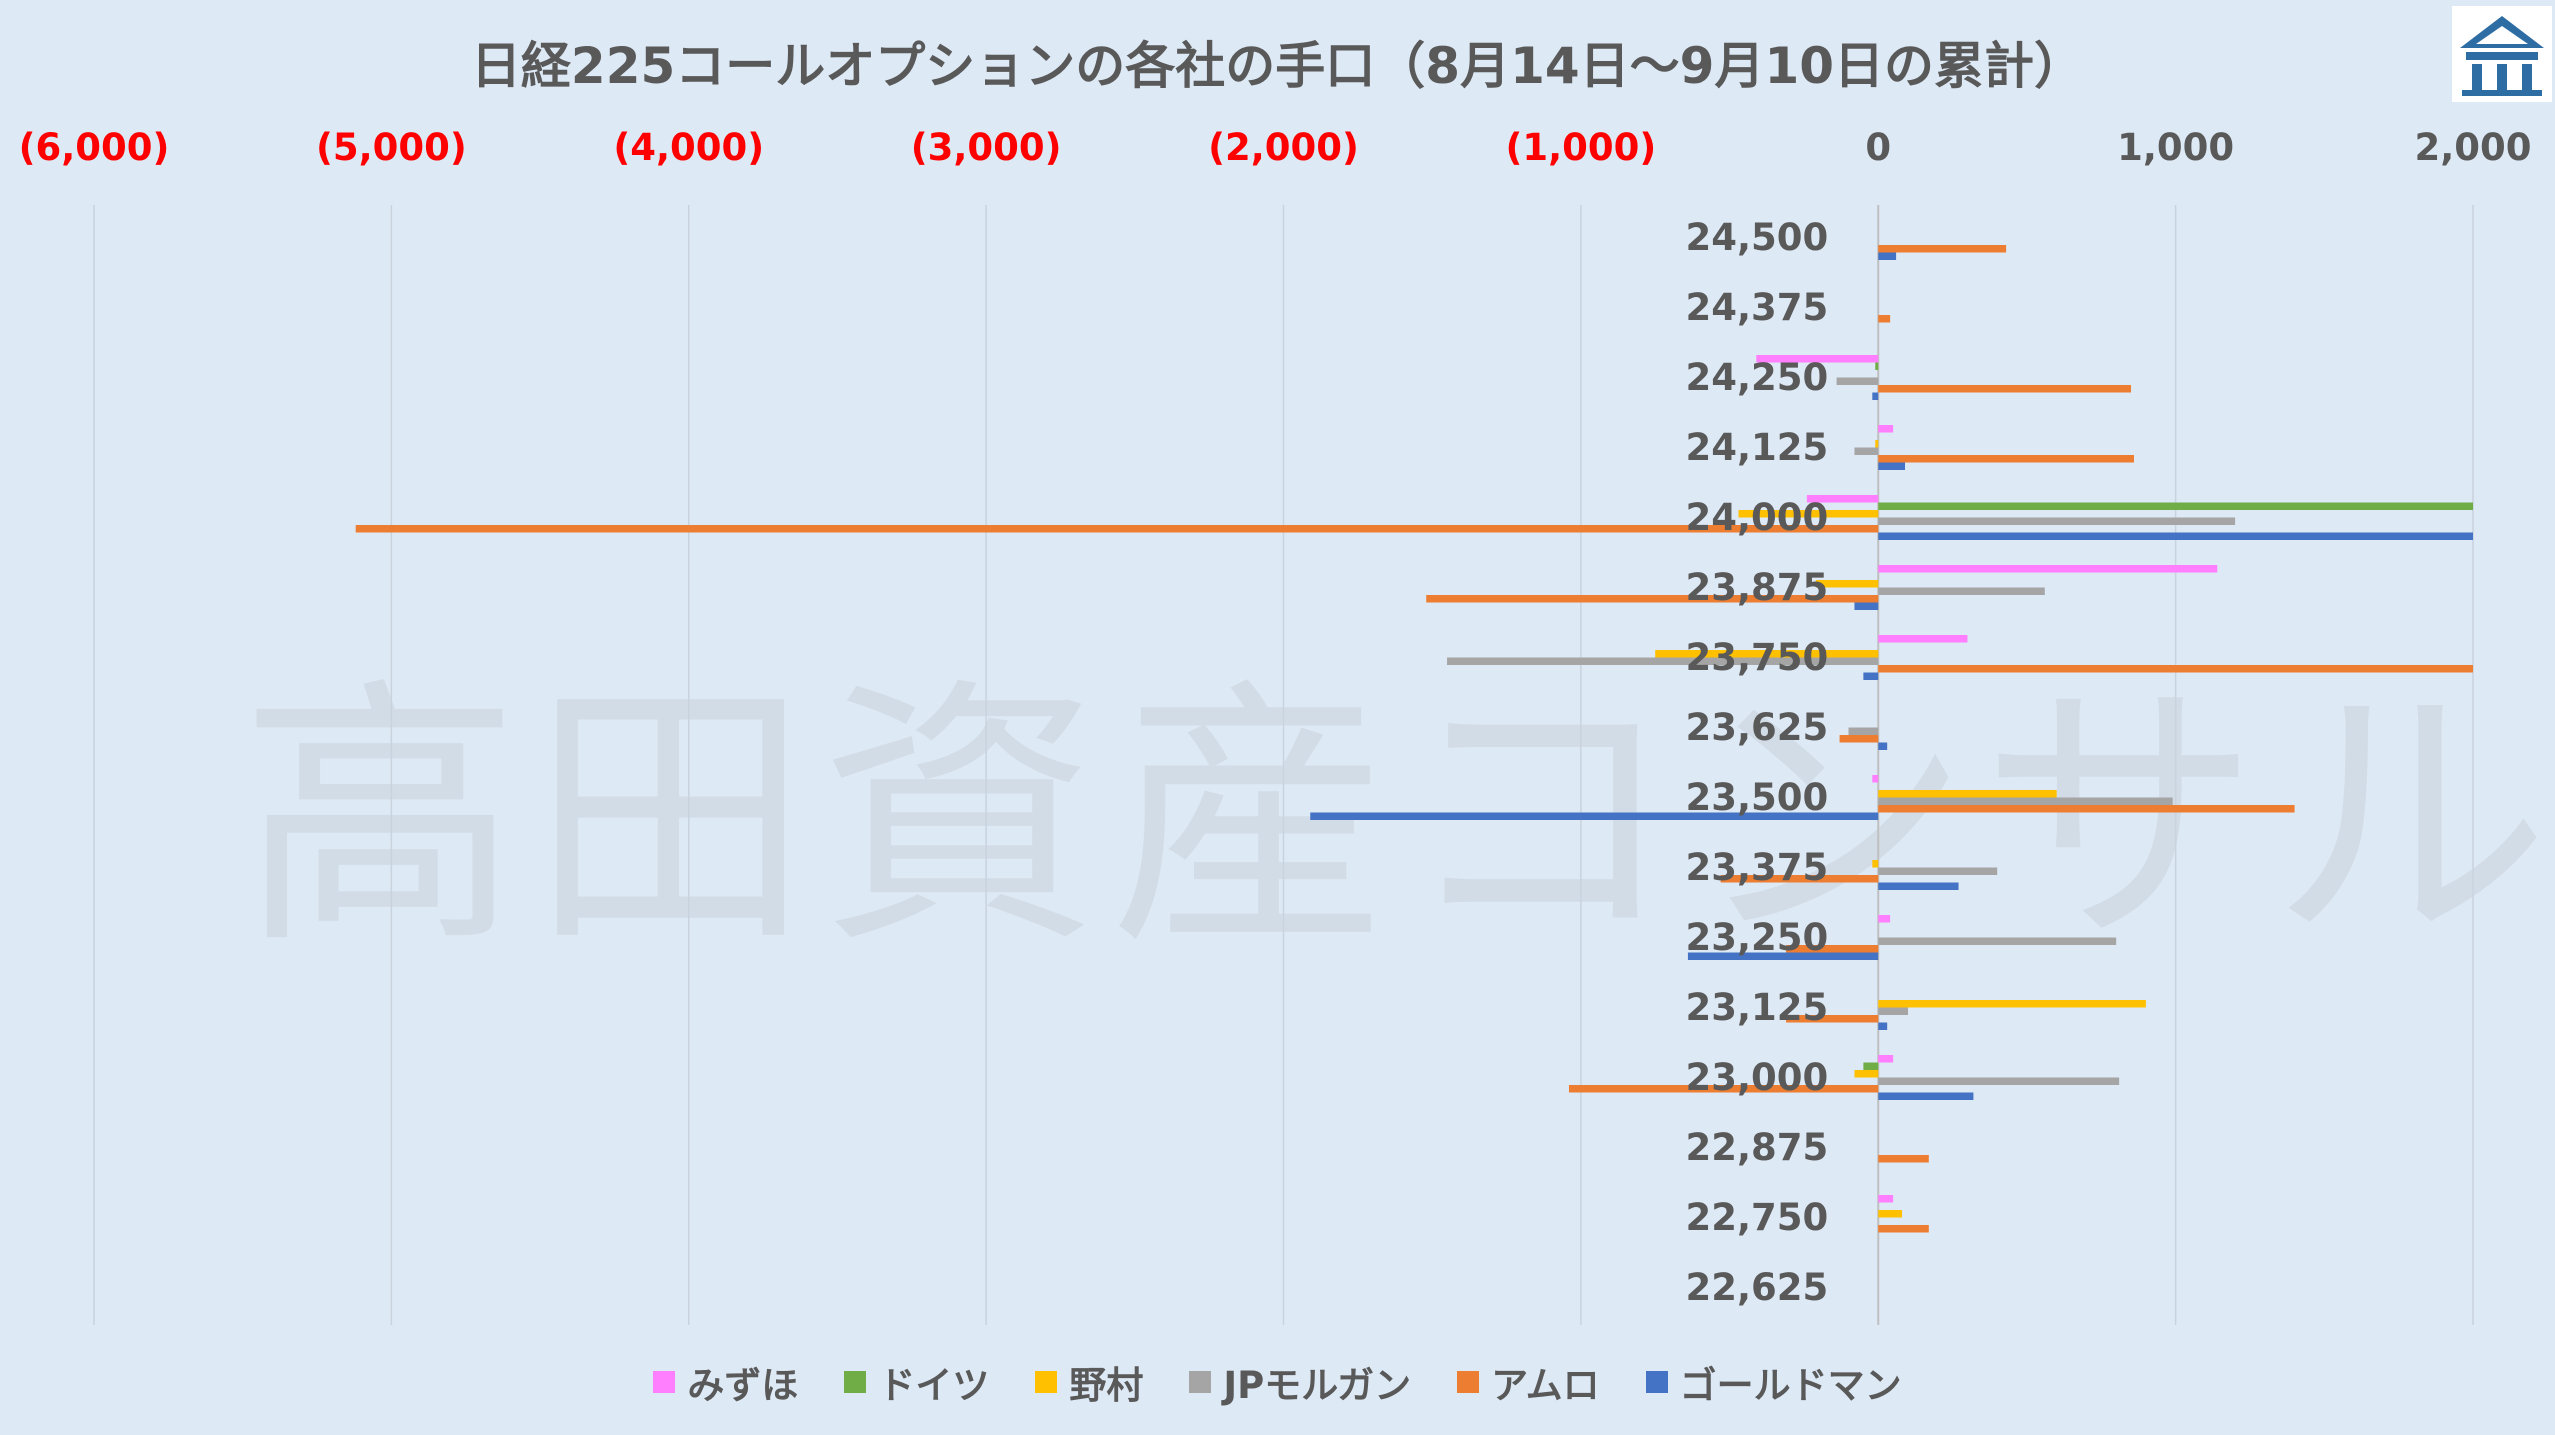 Image resolution: width=2555 pixels, height=1435 pixels. I want to click on x-tick-label: (5,000), so click(391, 147).